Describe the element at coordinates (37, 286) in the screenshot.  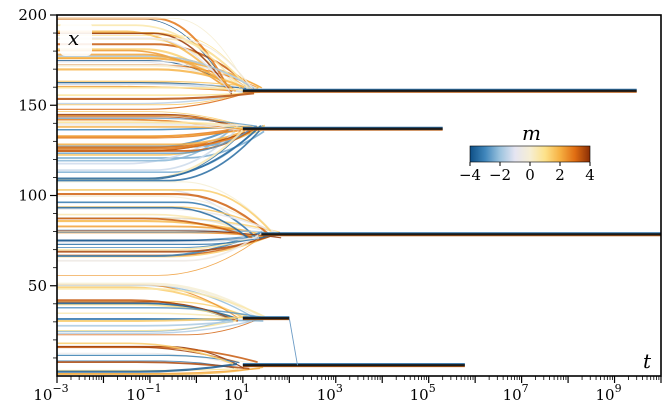
I see `y-tick-label: 50` at that location.